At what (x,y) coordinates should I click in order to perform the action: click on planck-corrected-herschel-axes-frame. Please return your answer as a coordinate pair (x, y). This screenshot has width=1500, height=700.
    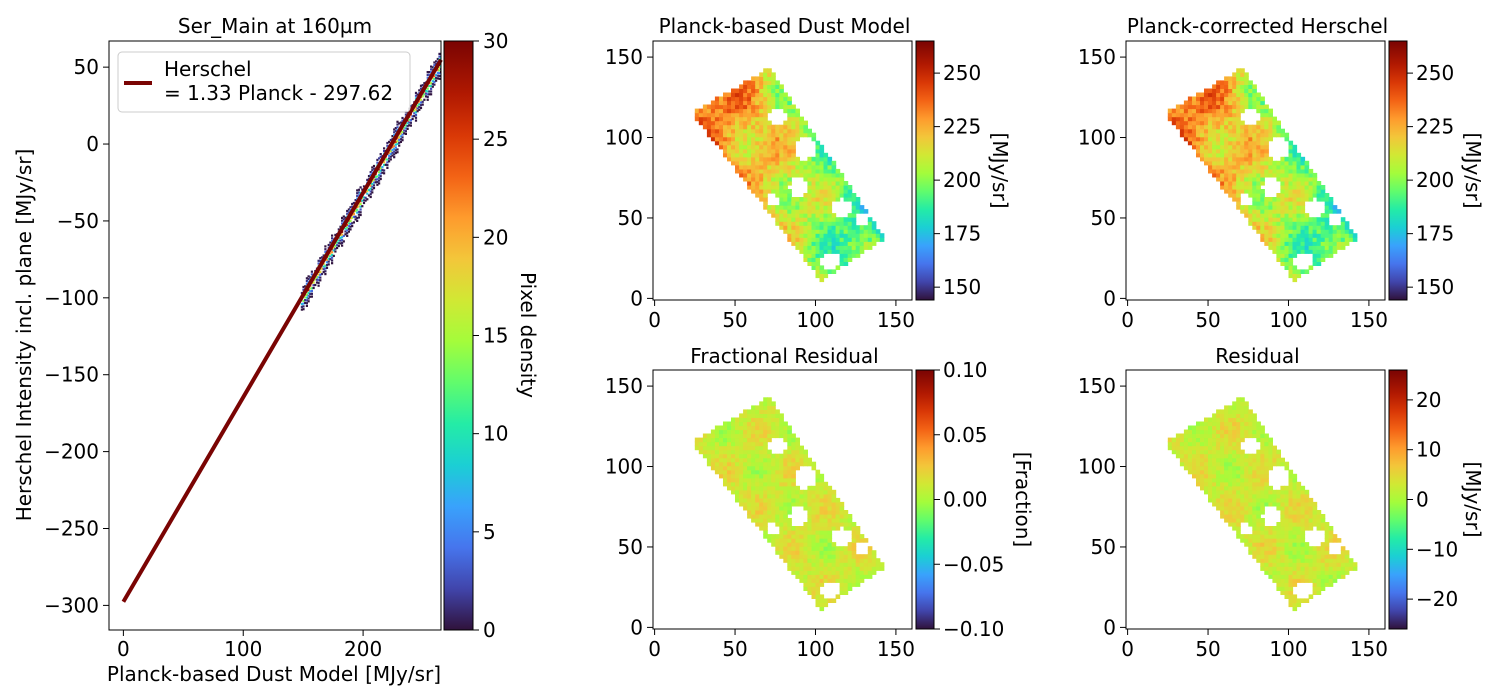
    Looking at the image, I should click on (1255, 170).